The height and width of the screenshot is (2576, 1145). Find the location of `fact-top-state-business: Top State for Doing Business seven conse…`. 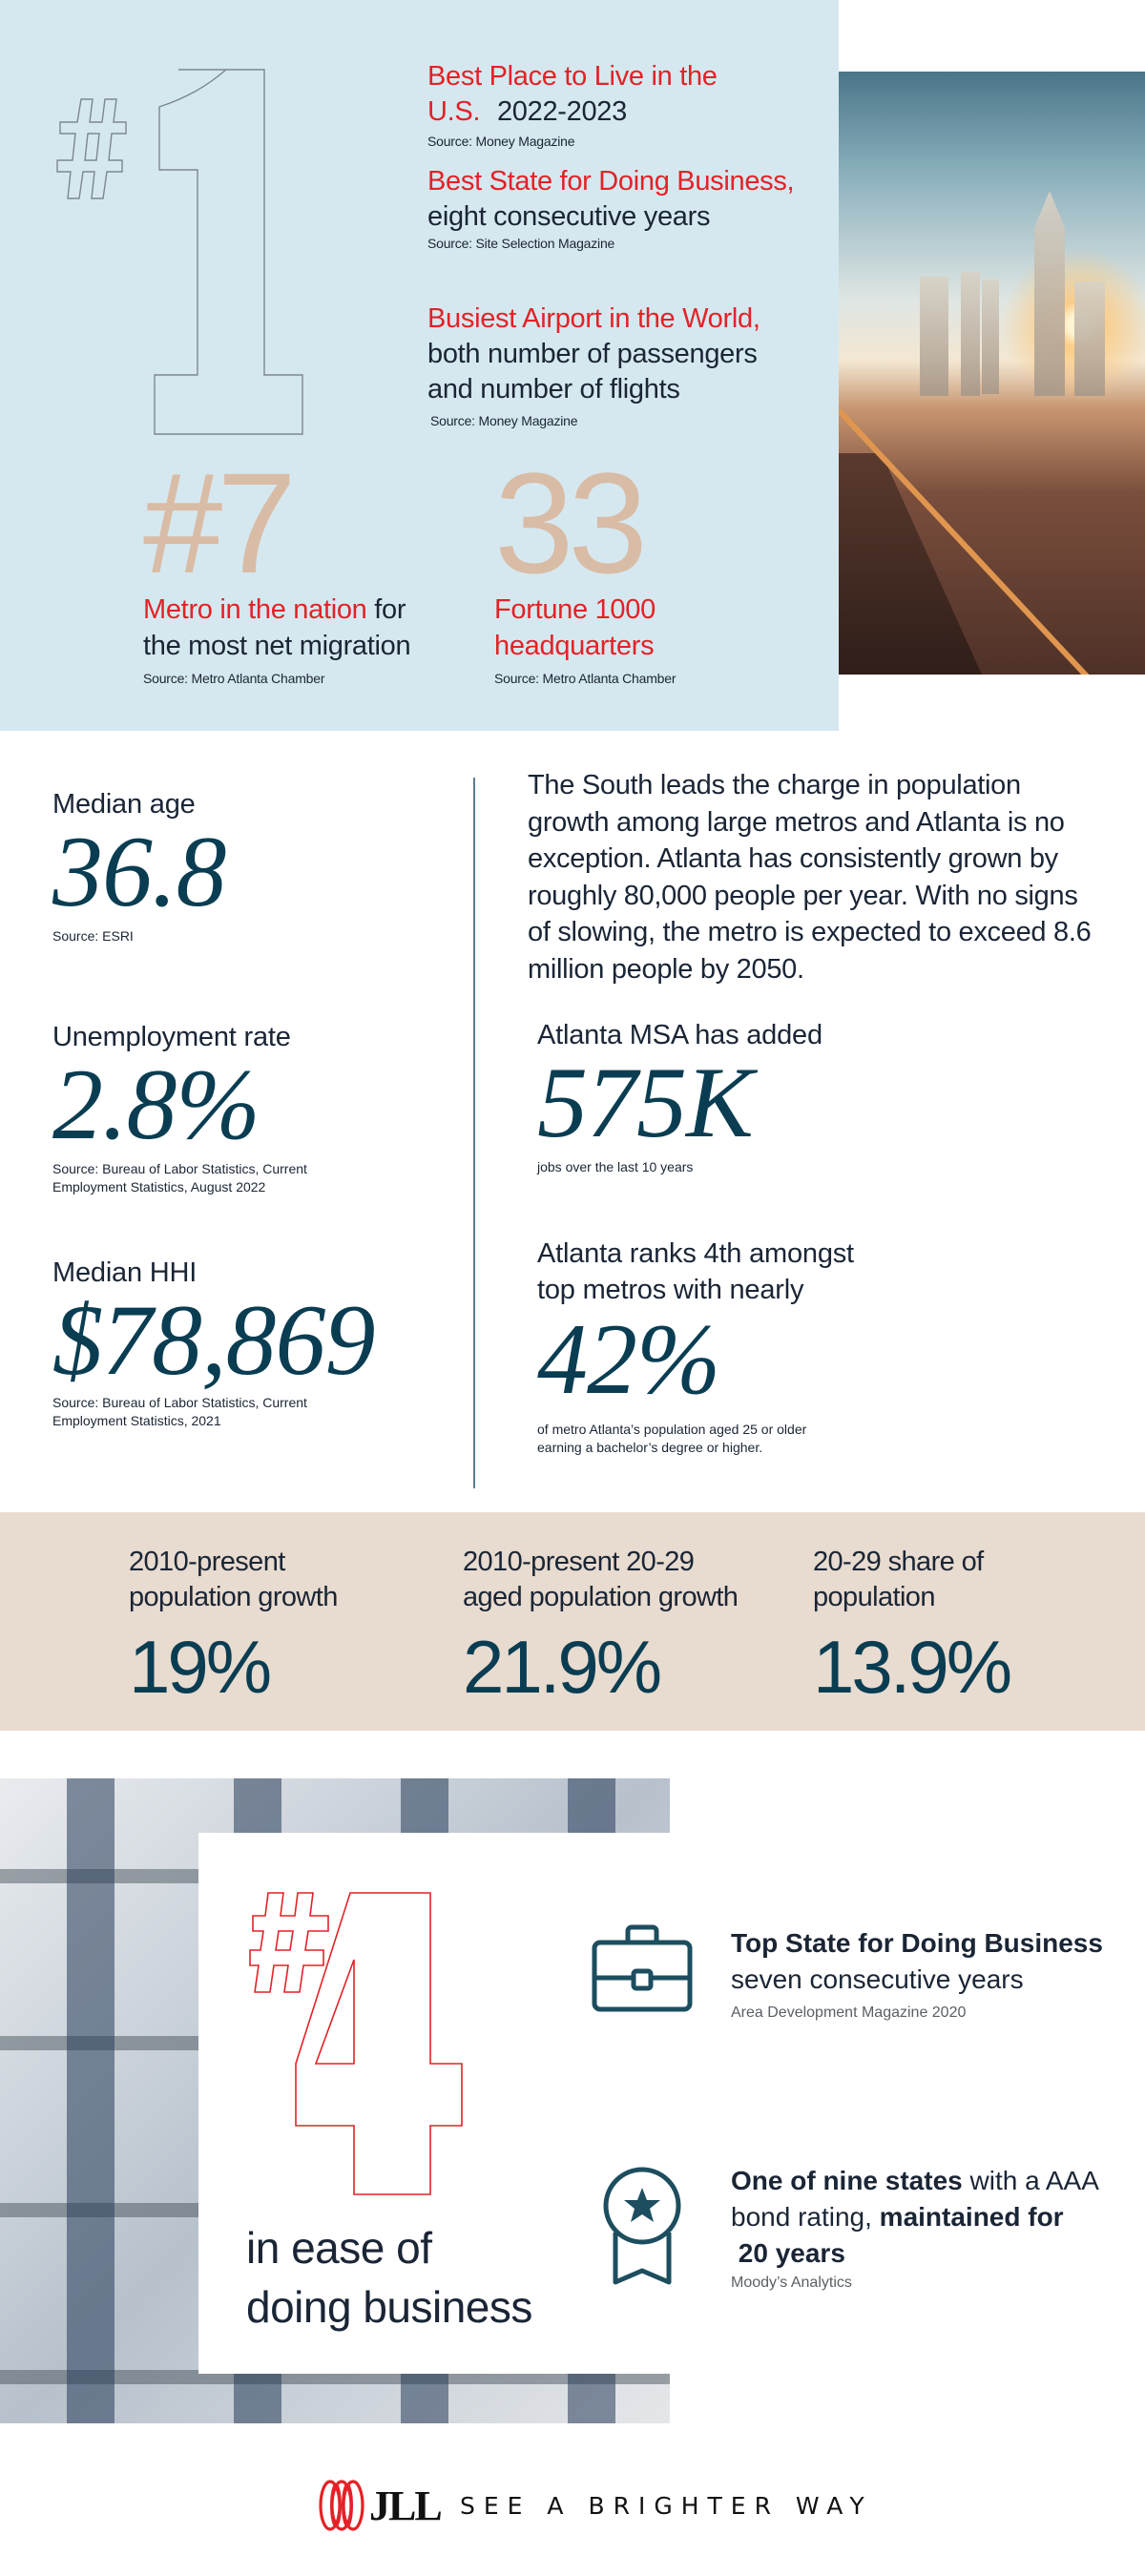

fact-top-state-business: Top State for Doing Business seven conse… is located at coordinates (931, 1975).